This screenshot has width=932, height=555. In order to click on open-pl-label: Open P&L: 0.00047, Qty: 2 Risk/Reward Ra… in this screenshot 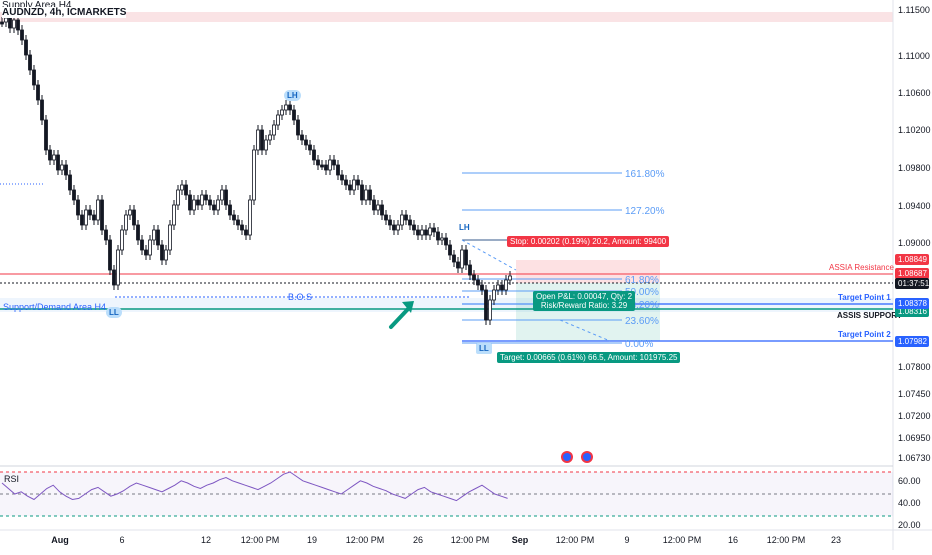, I will do `click(584, 301)`.